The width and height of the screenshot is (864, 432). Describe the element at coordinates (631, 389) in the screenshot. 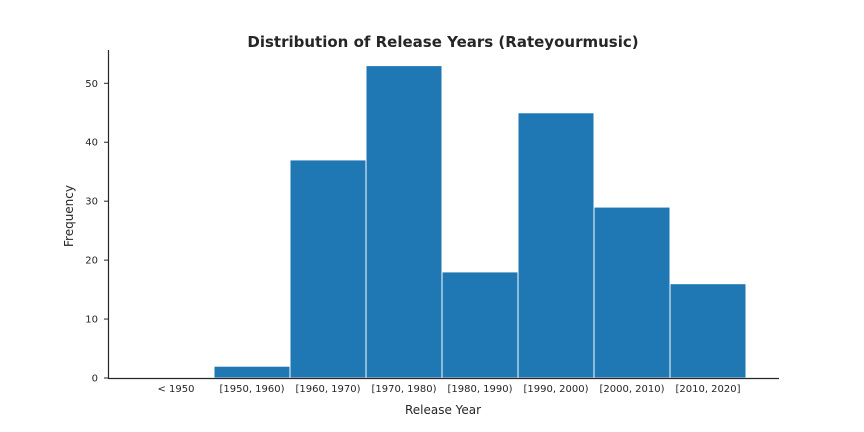

I see `x-tick-label: [2000, 2010)` at that location.